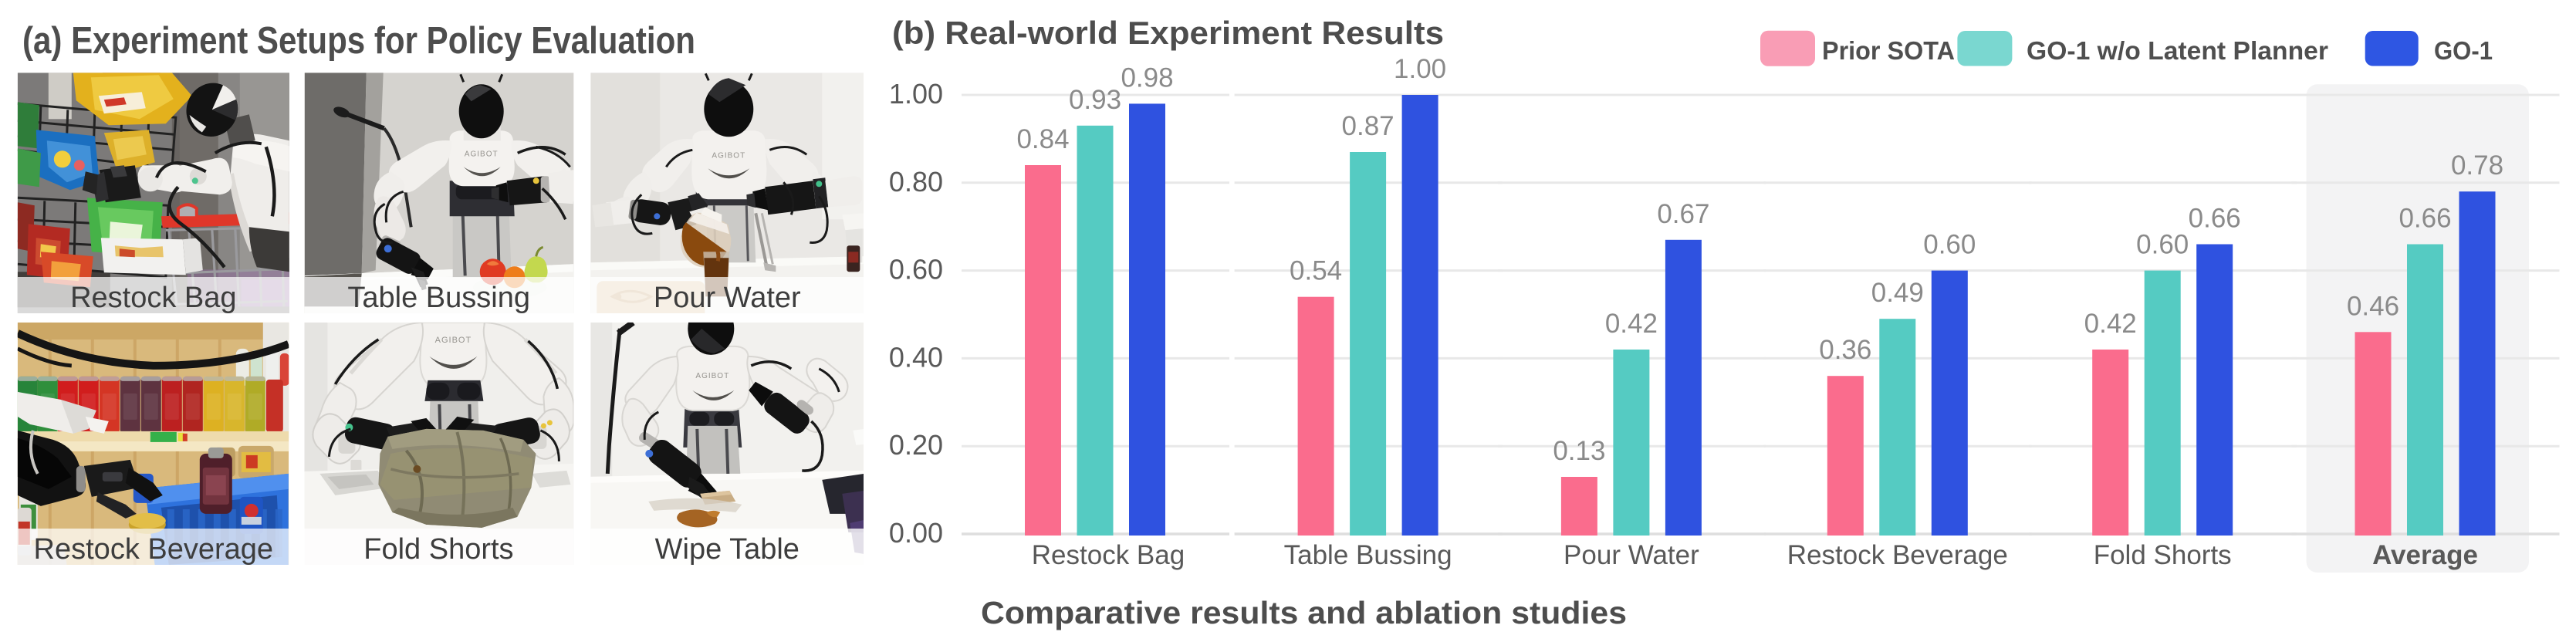 Image resolution: width=2576 pixels, height=642 pixels. What do you see at coordinates (1579, 451) in the screenshot?
I see `svg-text: 0.13` at bounding box center [1579, 451].